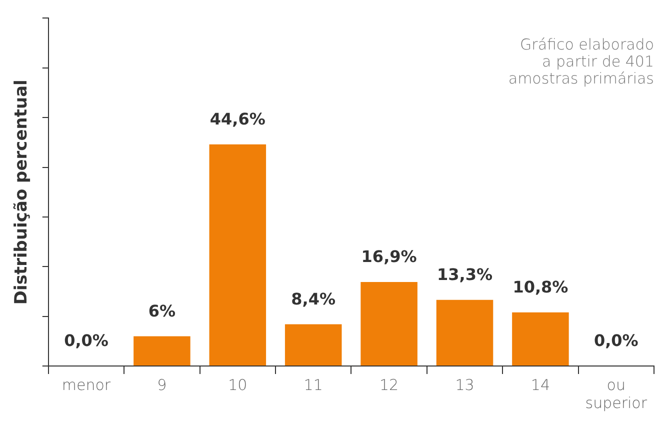 Image resolution: width=669 pixels, height=426 pixels. What do you see at coordinates (389, 385) in the screenshot?
I see `x-tick-label: 12` at bounding box center [389, 385].